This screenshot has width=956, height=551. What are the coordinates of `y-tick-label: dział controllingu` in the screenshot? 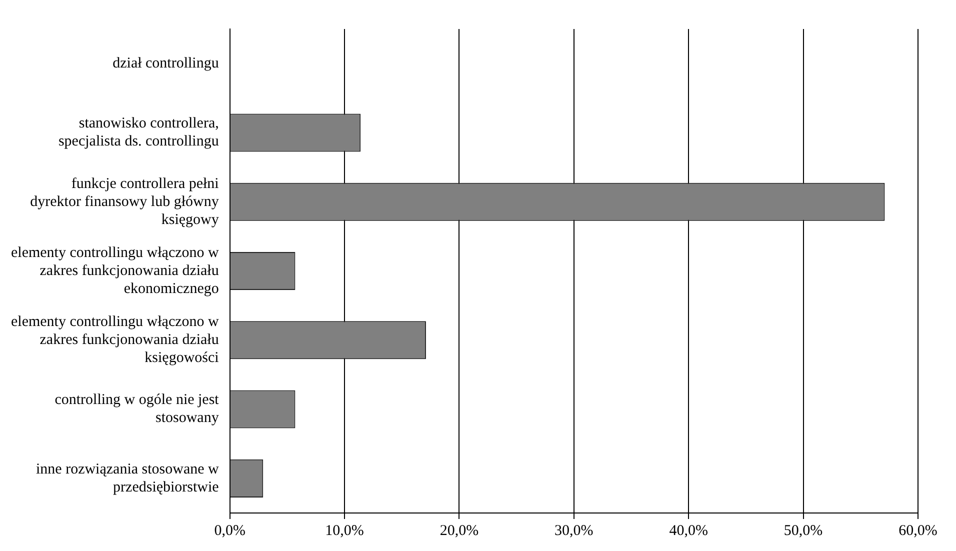 It's located at (166, 64).